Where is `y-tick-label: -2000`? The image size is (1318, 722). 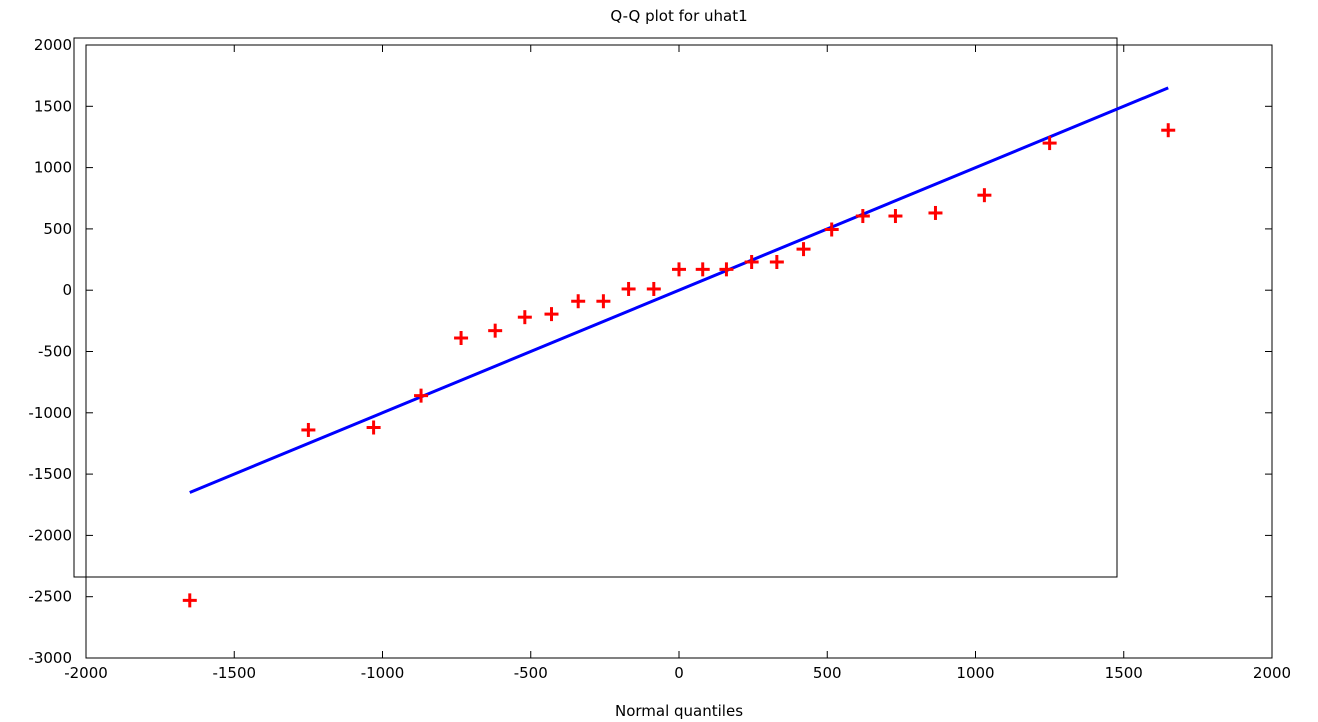 y-tick-label: -2000 is located at coordinates (50, 535).